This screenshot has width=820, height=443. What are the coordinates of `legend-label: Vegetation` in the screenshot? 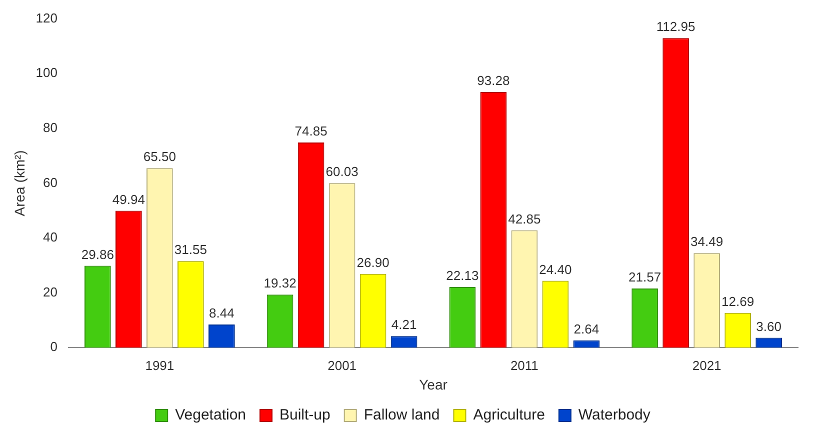 It's located at (210, 415).